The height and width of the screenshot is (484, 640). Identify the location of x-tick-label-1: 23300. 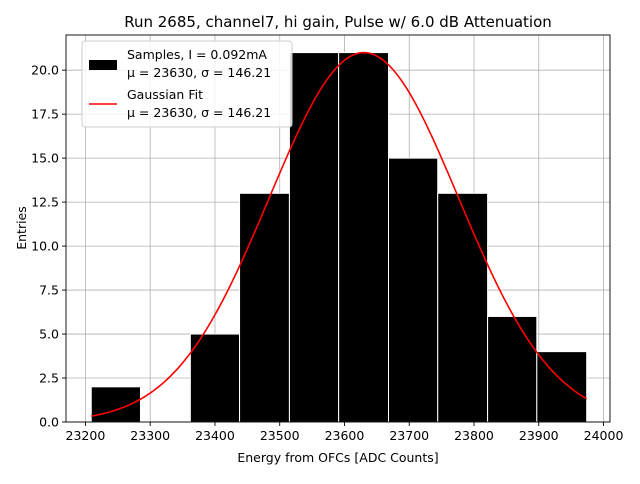
(150, 435).